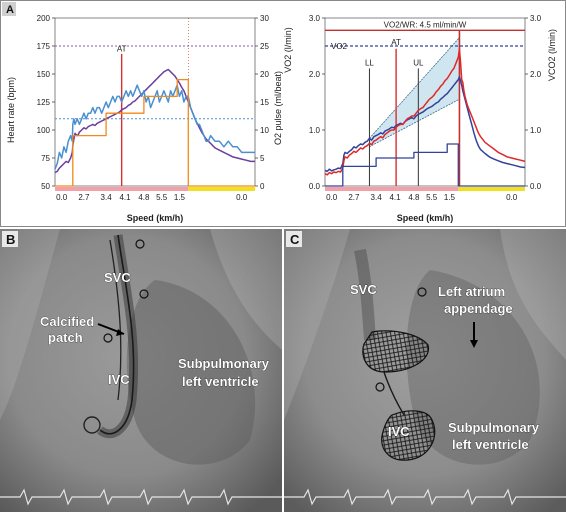 This screenshot has height=512, width=566. I want to click on y-tick-label-left: 2.0, so click(315, 74).